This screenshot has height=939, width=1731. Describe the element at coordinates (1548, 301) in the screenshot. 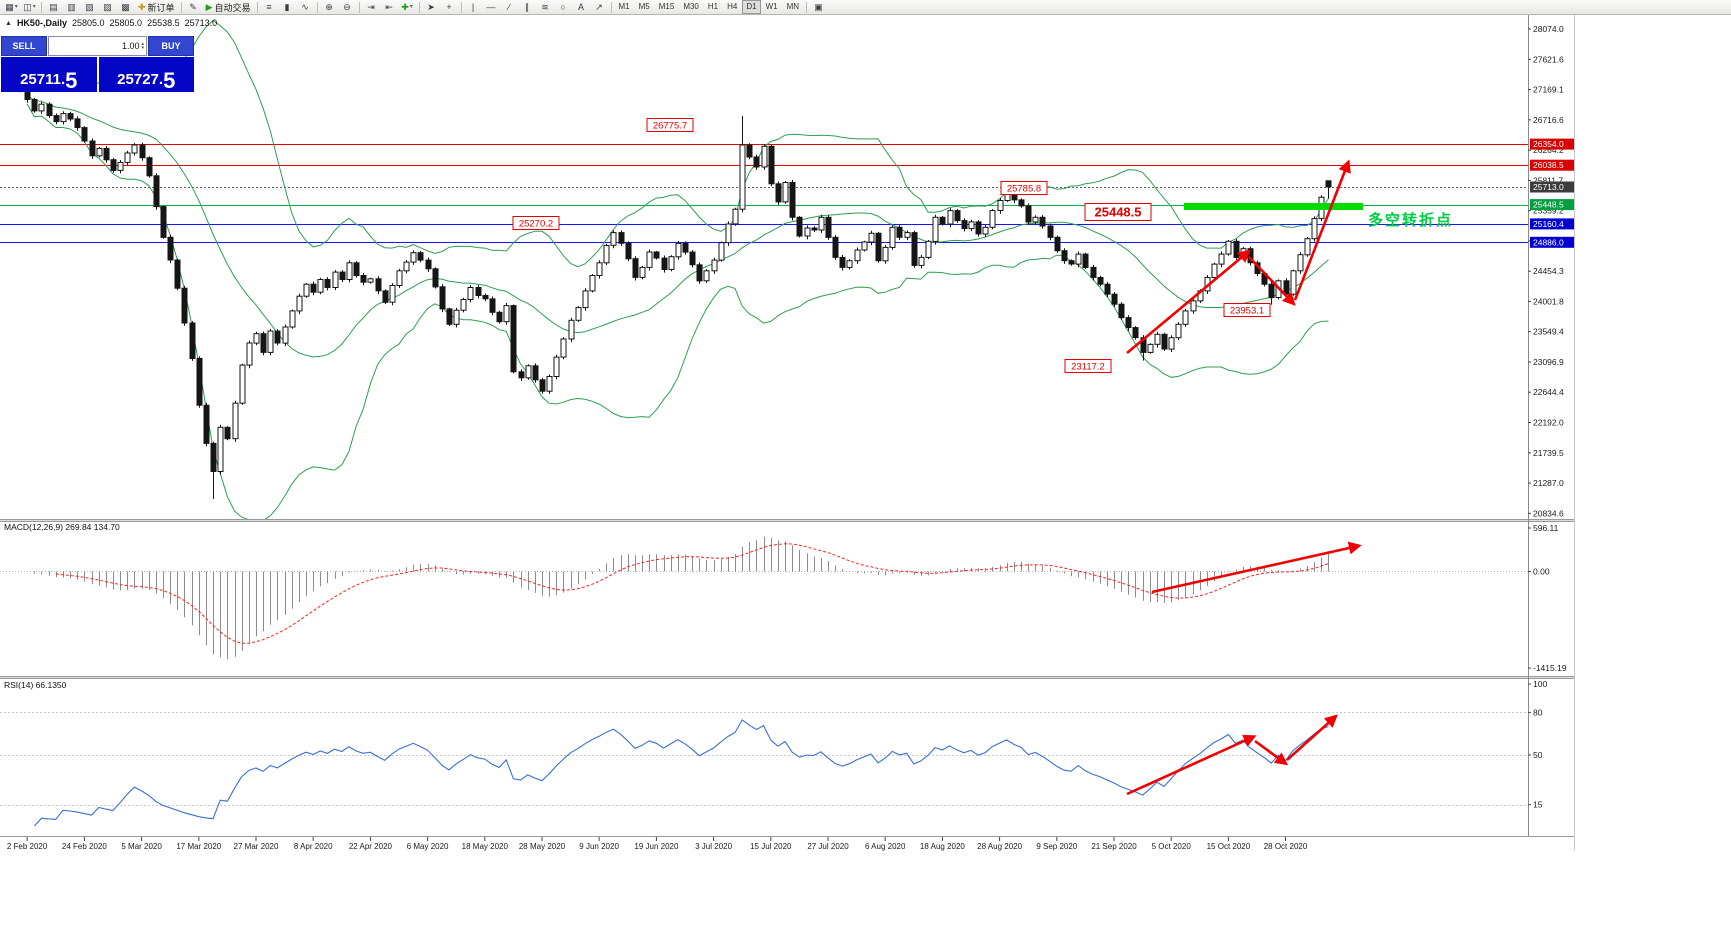

I see `svg-text: 24001.8` at that location.